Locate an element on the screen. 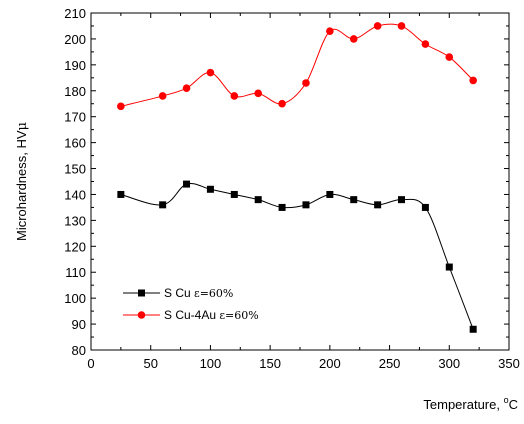 Image resolution: width=524 pixels, height=424 pixels. x-tick-label: 300 is located at coordinates (449, 363).